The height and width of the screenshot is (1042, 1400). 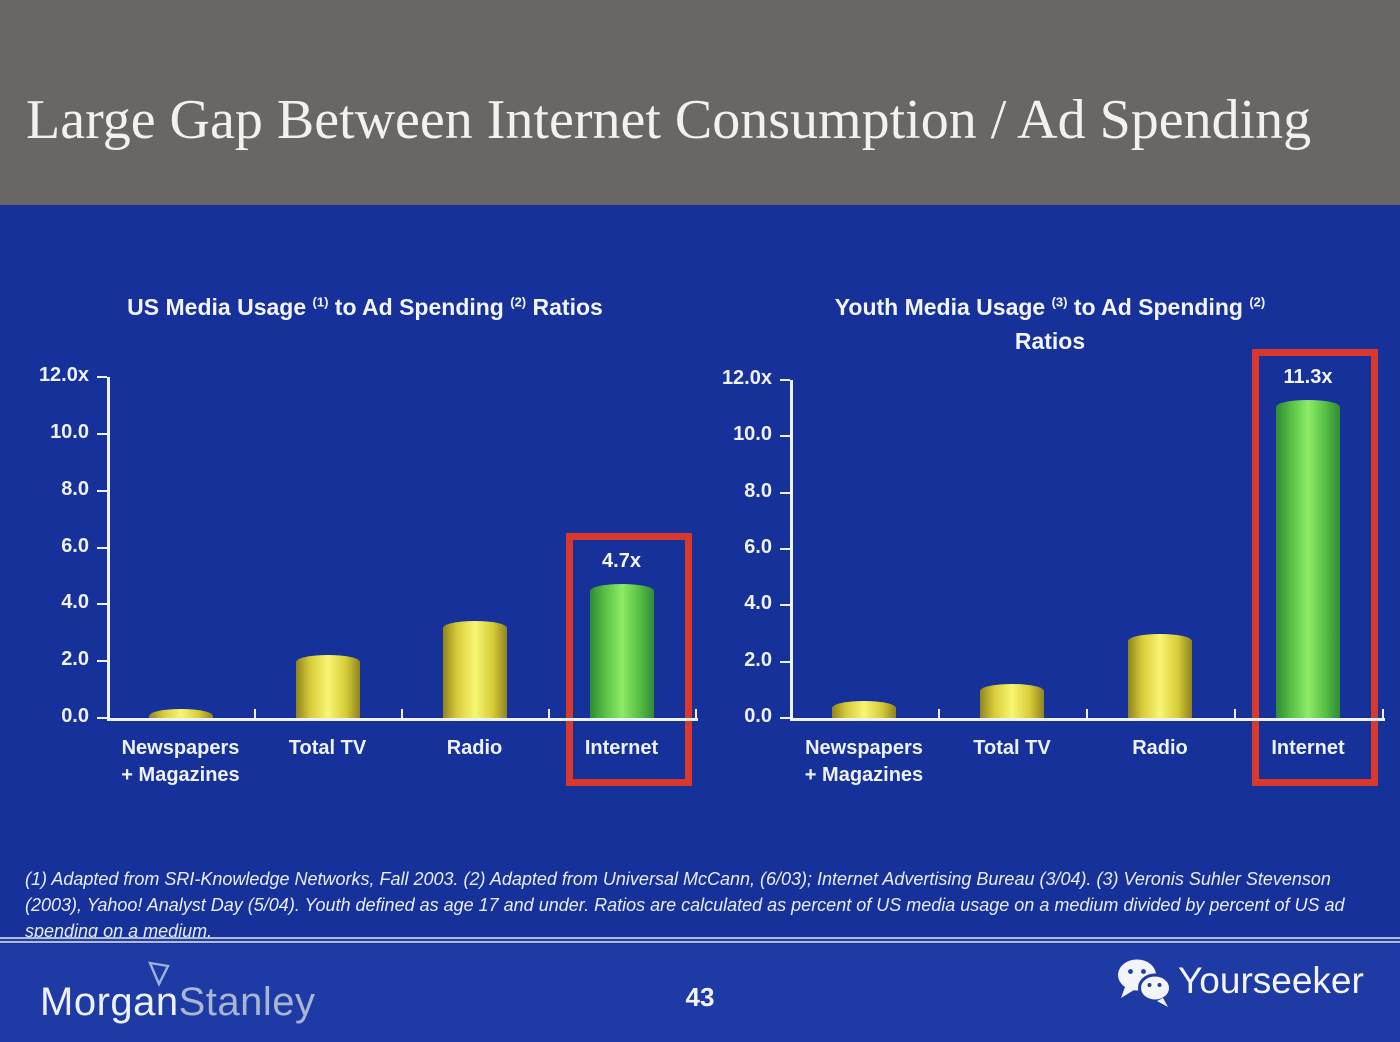 I want to click on youth-y-tick-0.0, so click(x=785, y=718).